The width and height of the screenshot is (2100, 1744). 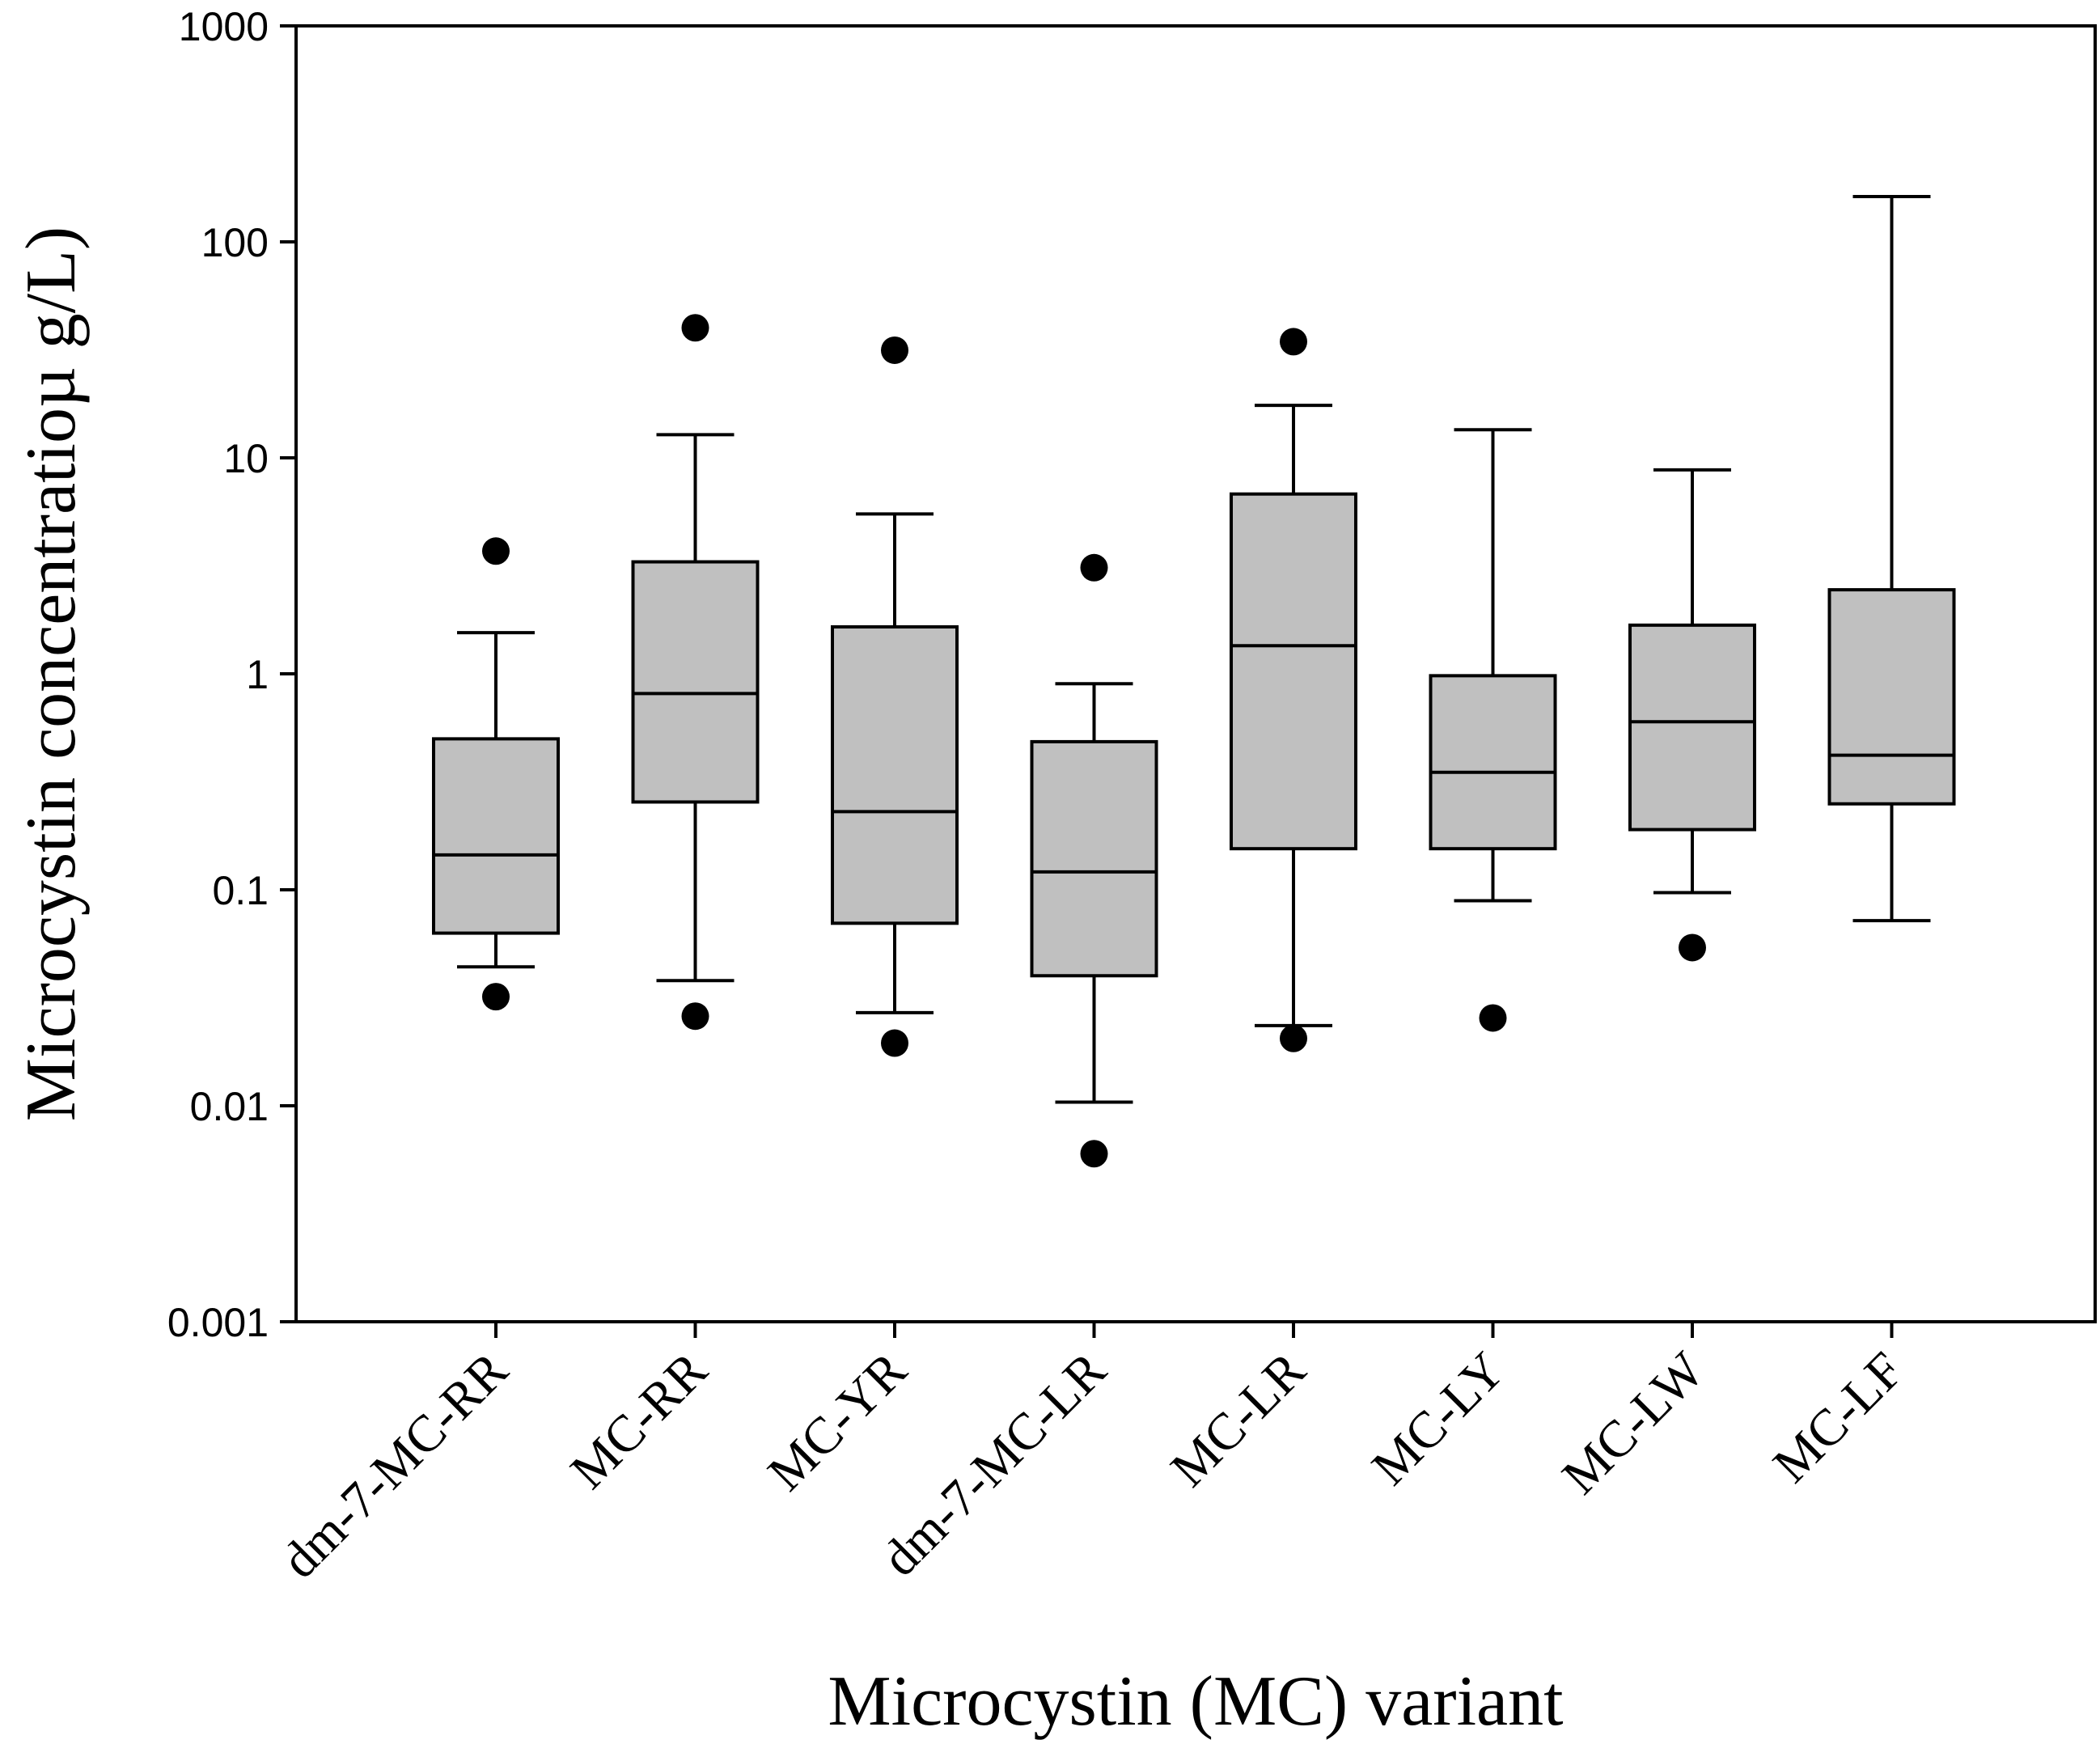 What do you see at coordinates (52, 387) in the screenshot?
I see `mu-symbol: µ` at bounding box center [52, 387].